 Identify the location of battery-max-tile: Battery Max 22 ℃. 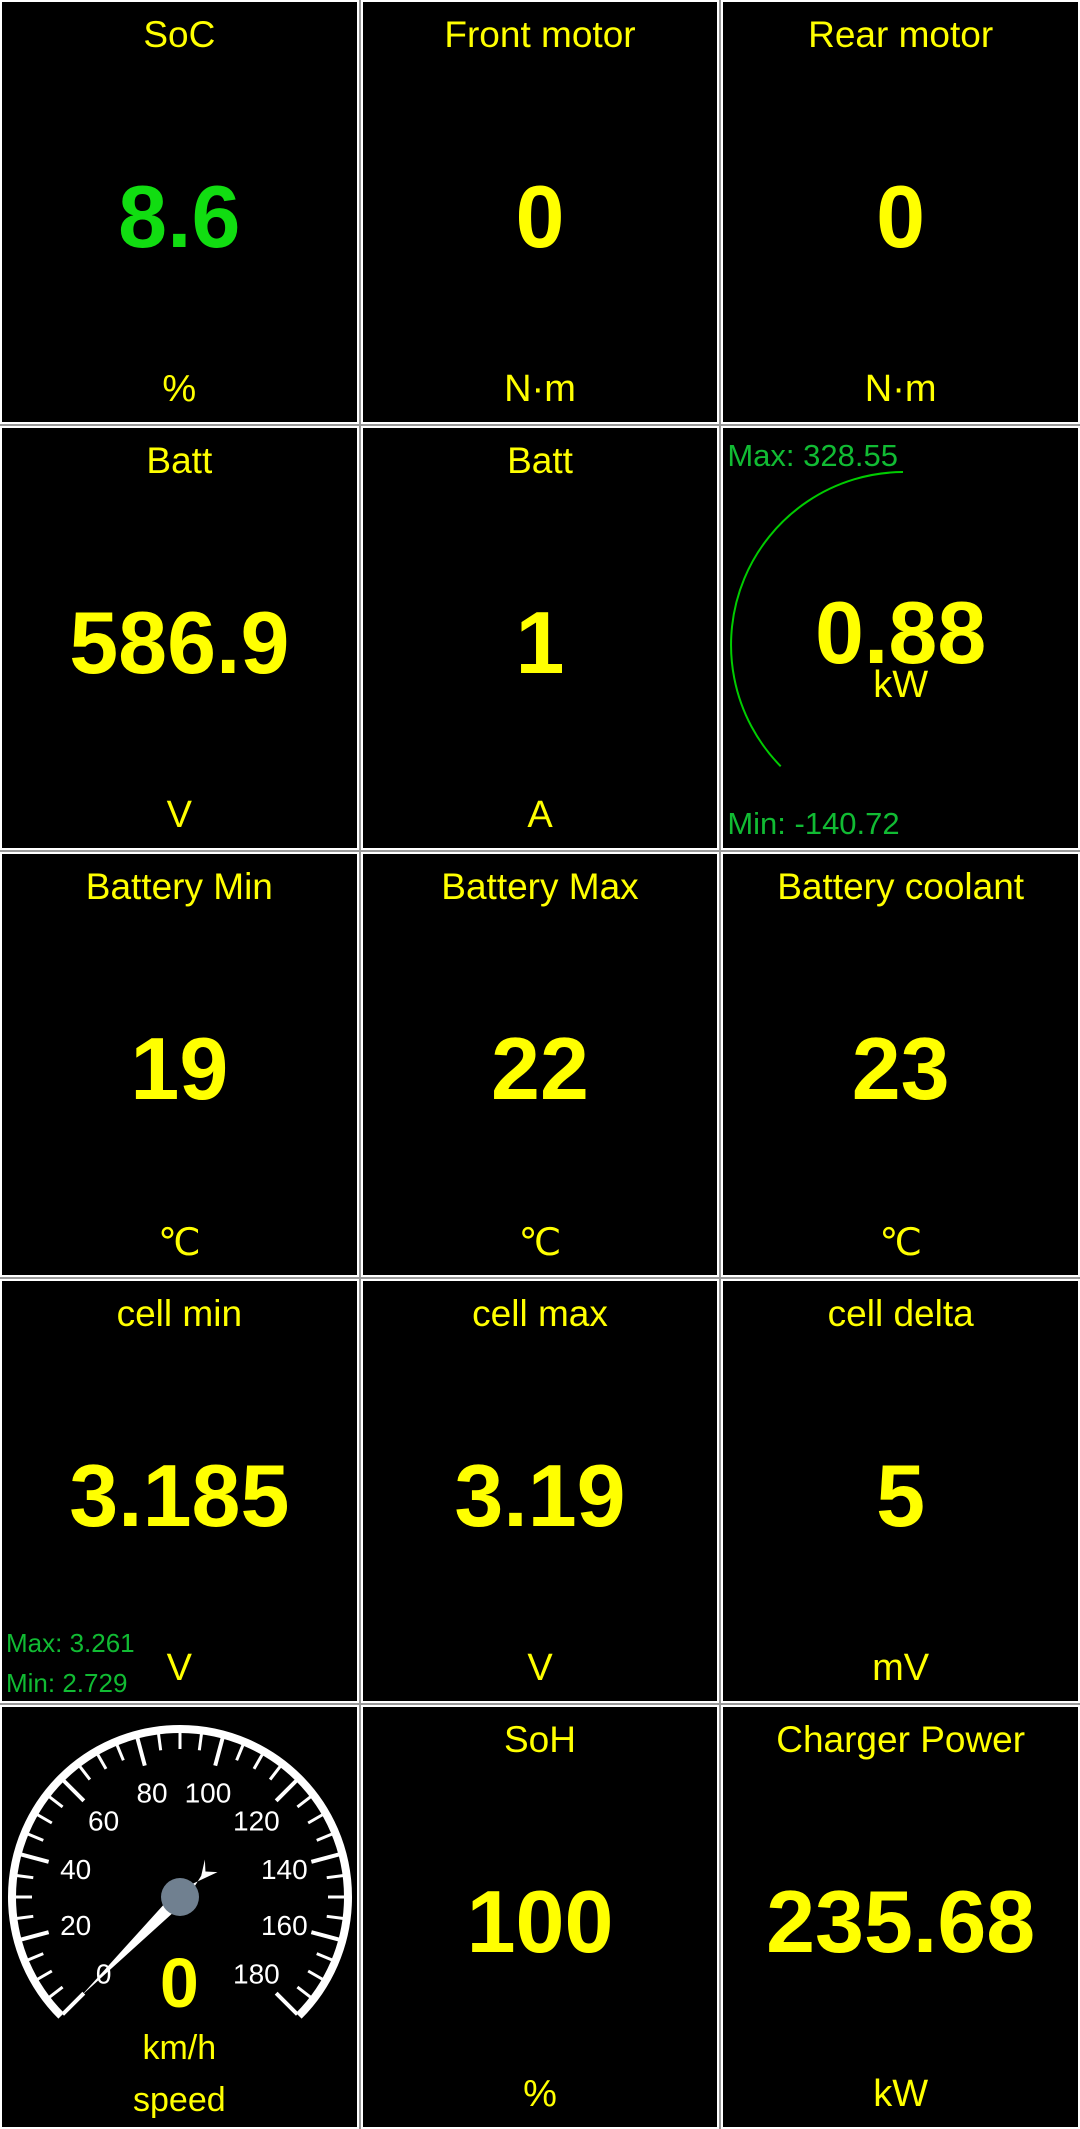
(540, 1064).